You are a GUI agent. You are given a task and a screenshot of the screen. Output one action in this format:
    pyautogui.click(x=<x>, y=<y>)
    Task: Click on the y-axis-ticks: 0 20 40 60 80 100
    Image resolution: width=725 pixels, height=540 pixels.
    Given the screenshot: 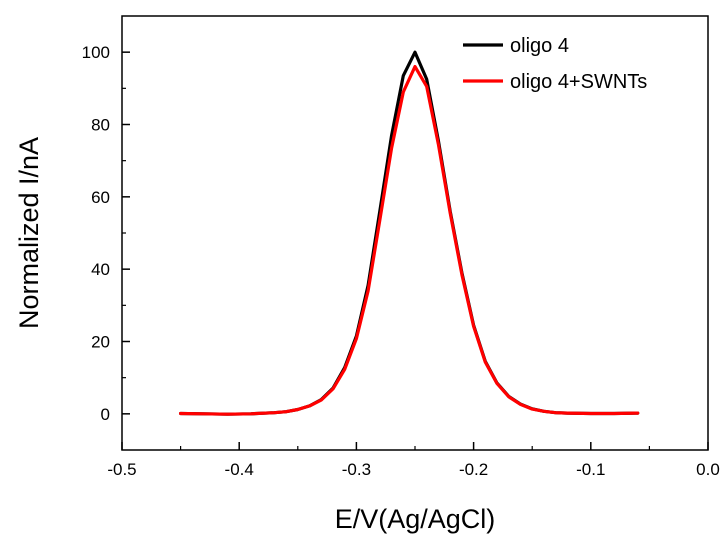 What is the action you would take?
    pyautogui.click(x=106, y=233)
    